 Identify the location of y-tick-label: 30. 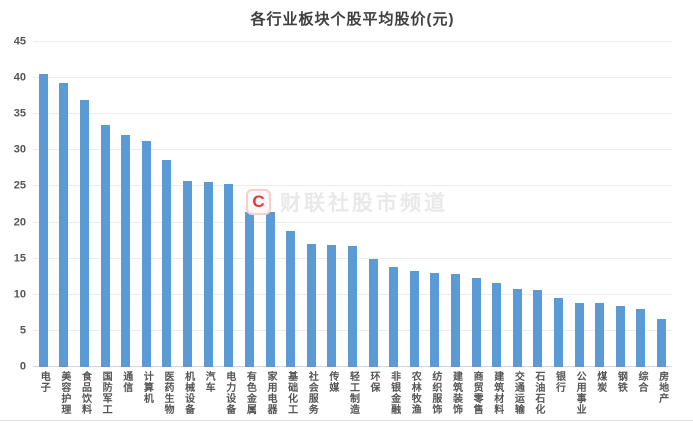
(19, 149).